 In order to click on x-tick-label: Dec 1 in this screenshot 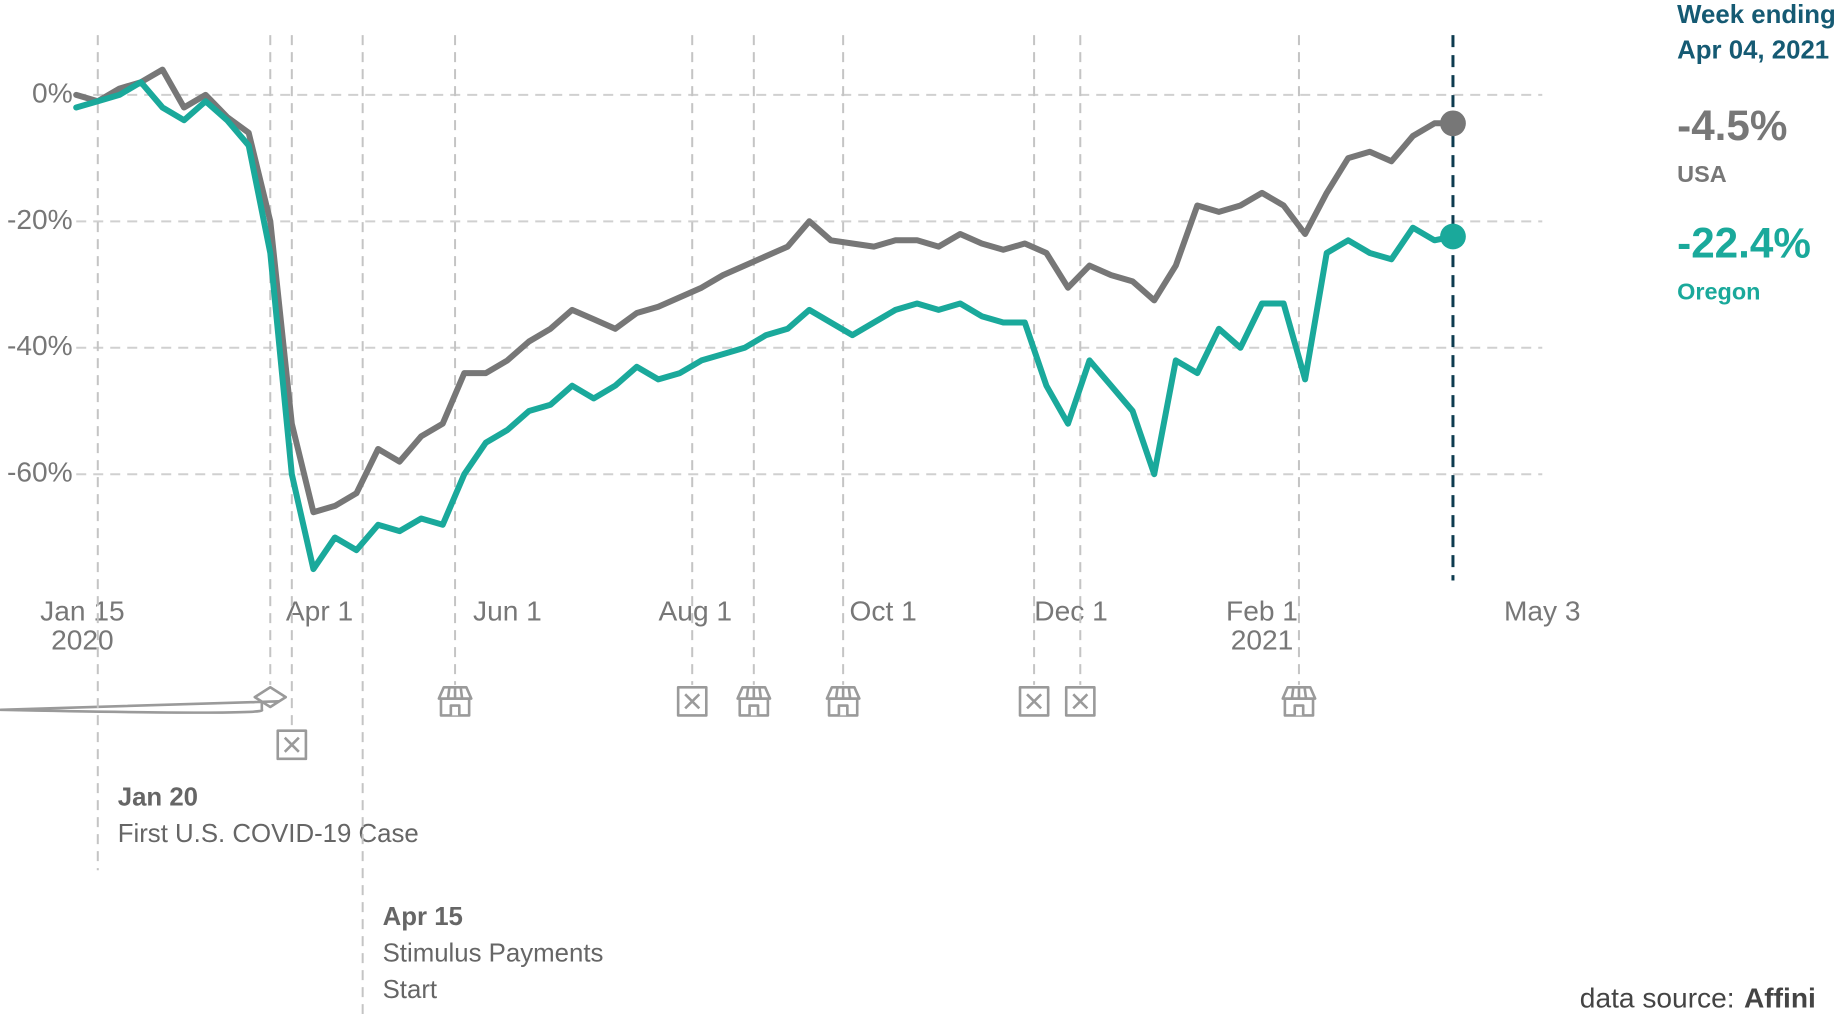, I will do `click(1070, 611)`.